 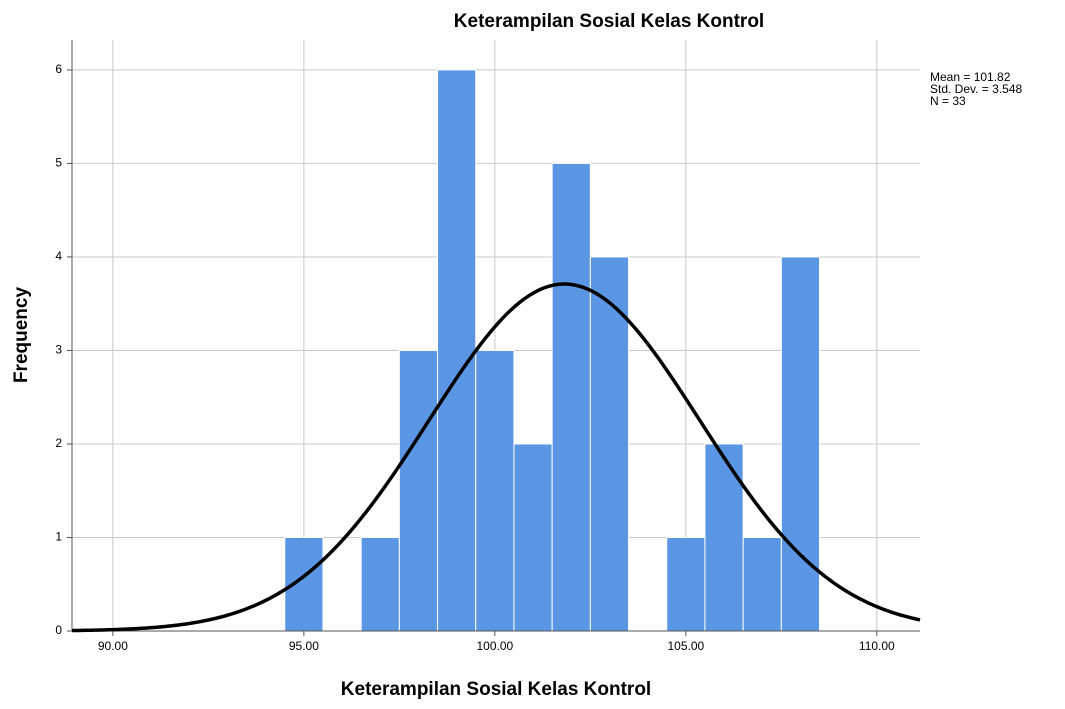 I want to click on y-tick-label: 6, so click(x=58, y=69).